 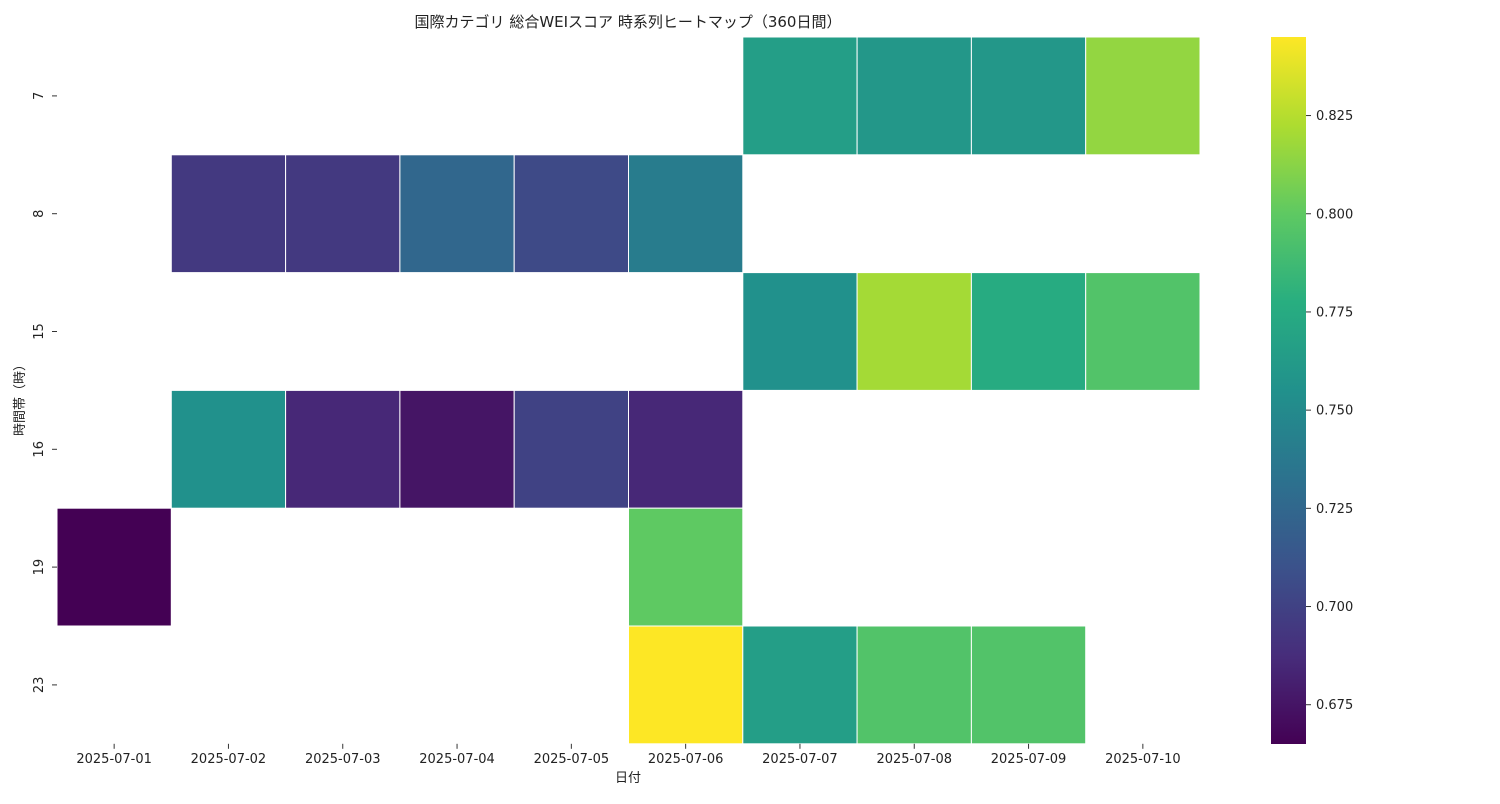 What do you see at coordinates (39, 331) in the screenshot?
I see `y-tick-label: 15` at bounding box center [39, 331].